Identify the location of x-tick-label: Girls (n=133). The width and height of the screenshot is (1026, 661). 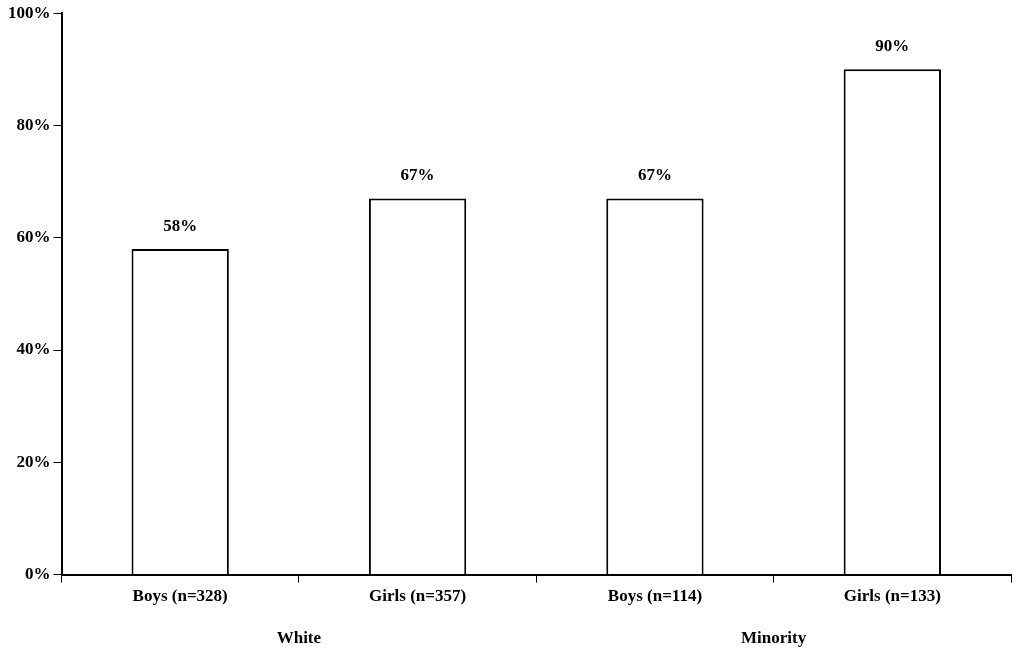
(892, 596).